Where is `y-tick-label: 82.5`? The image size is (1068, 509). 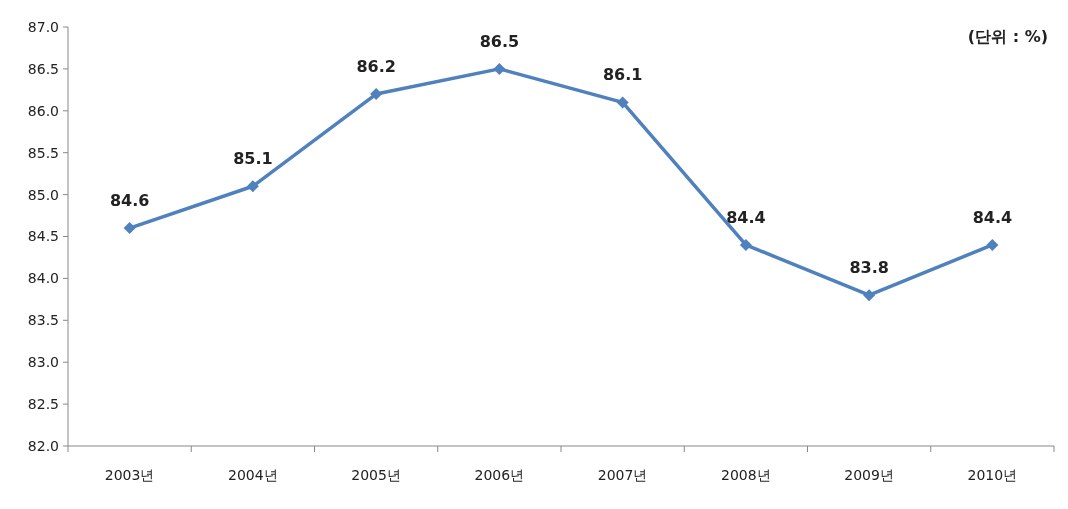 y-tick-label: 82.5 is located at coordinates (43, 404).